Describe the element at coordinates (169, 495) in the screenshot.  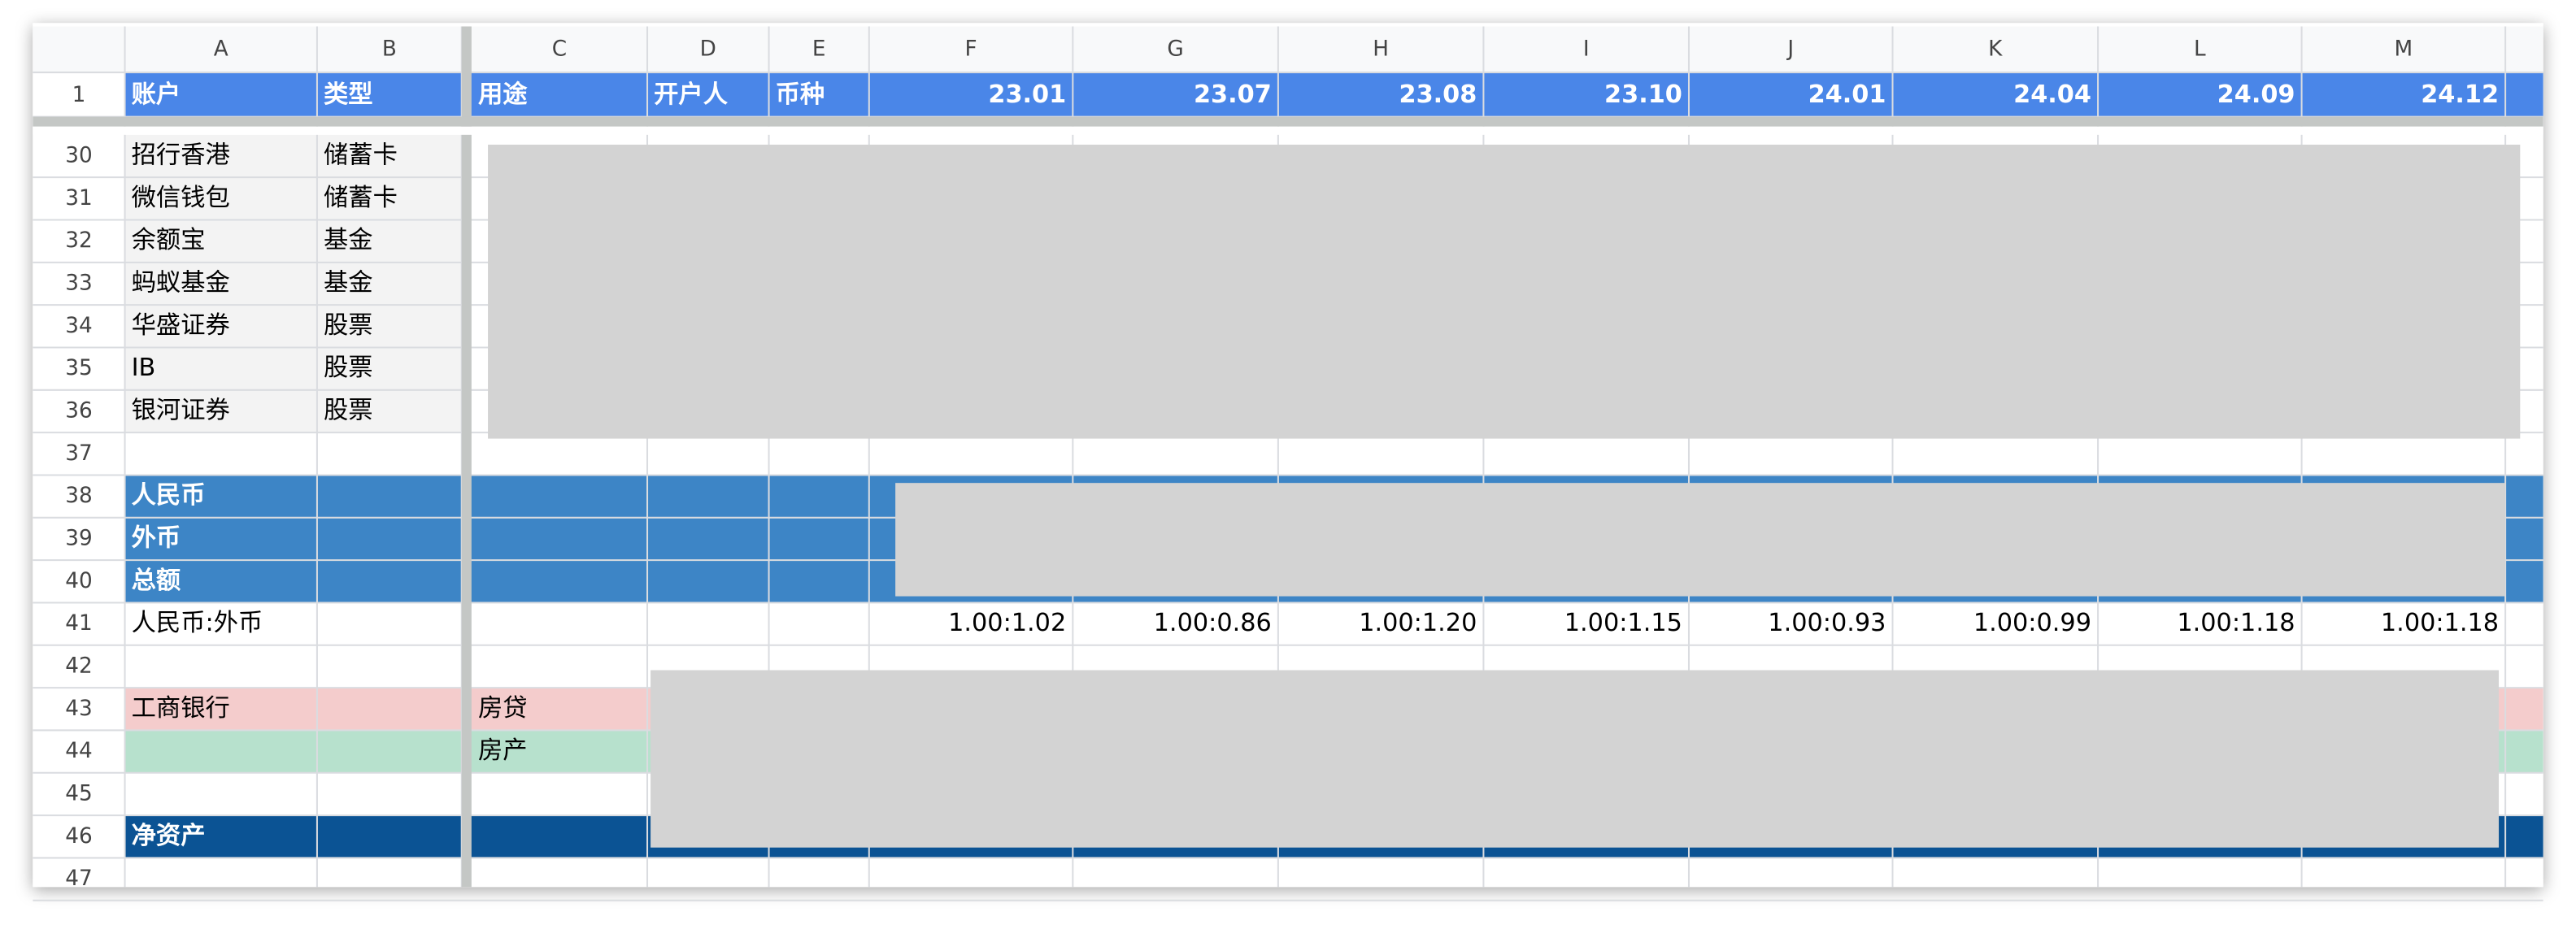
I see `cell-text: 人民币` at that location.